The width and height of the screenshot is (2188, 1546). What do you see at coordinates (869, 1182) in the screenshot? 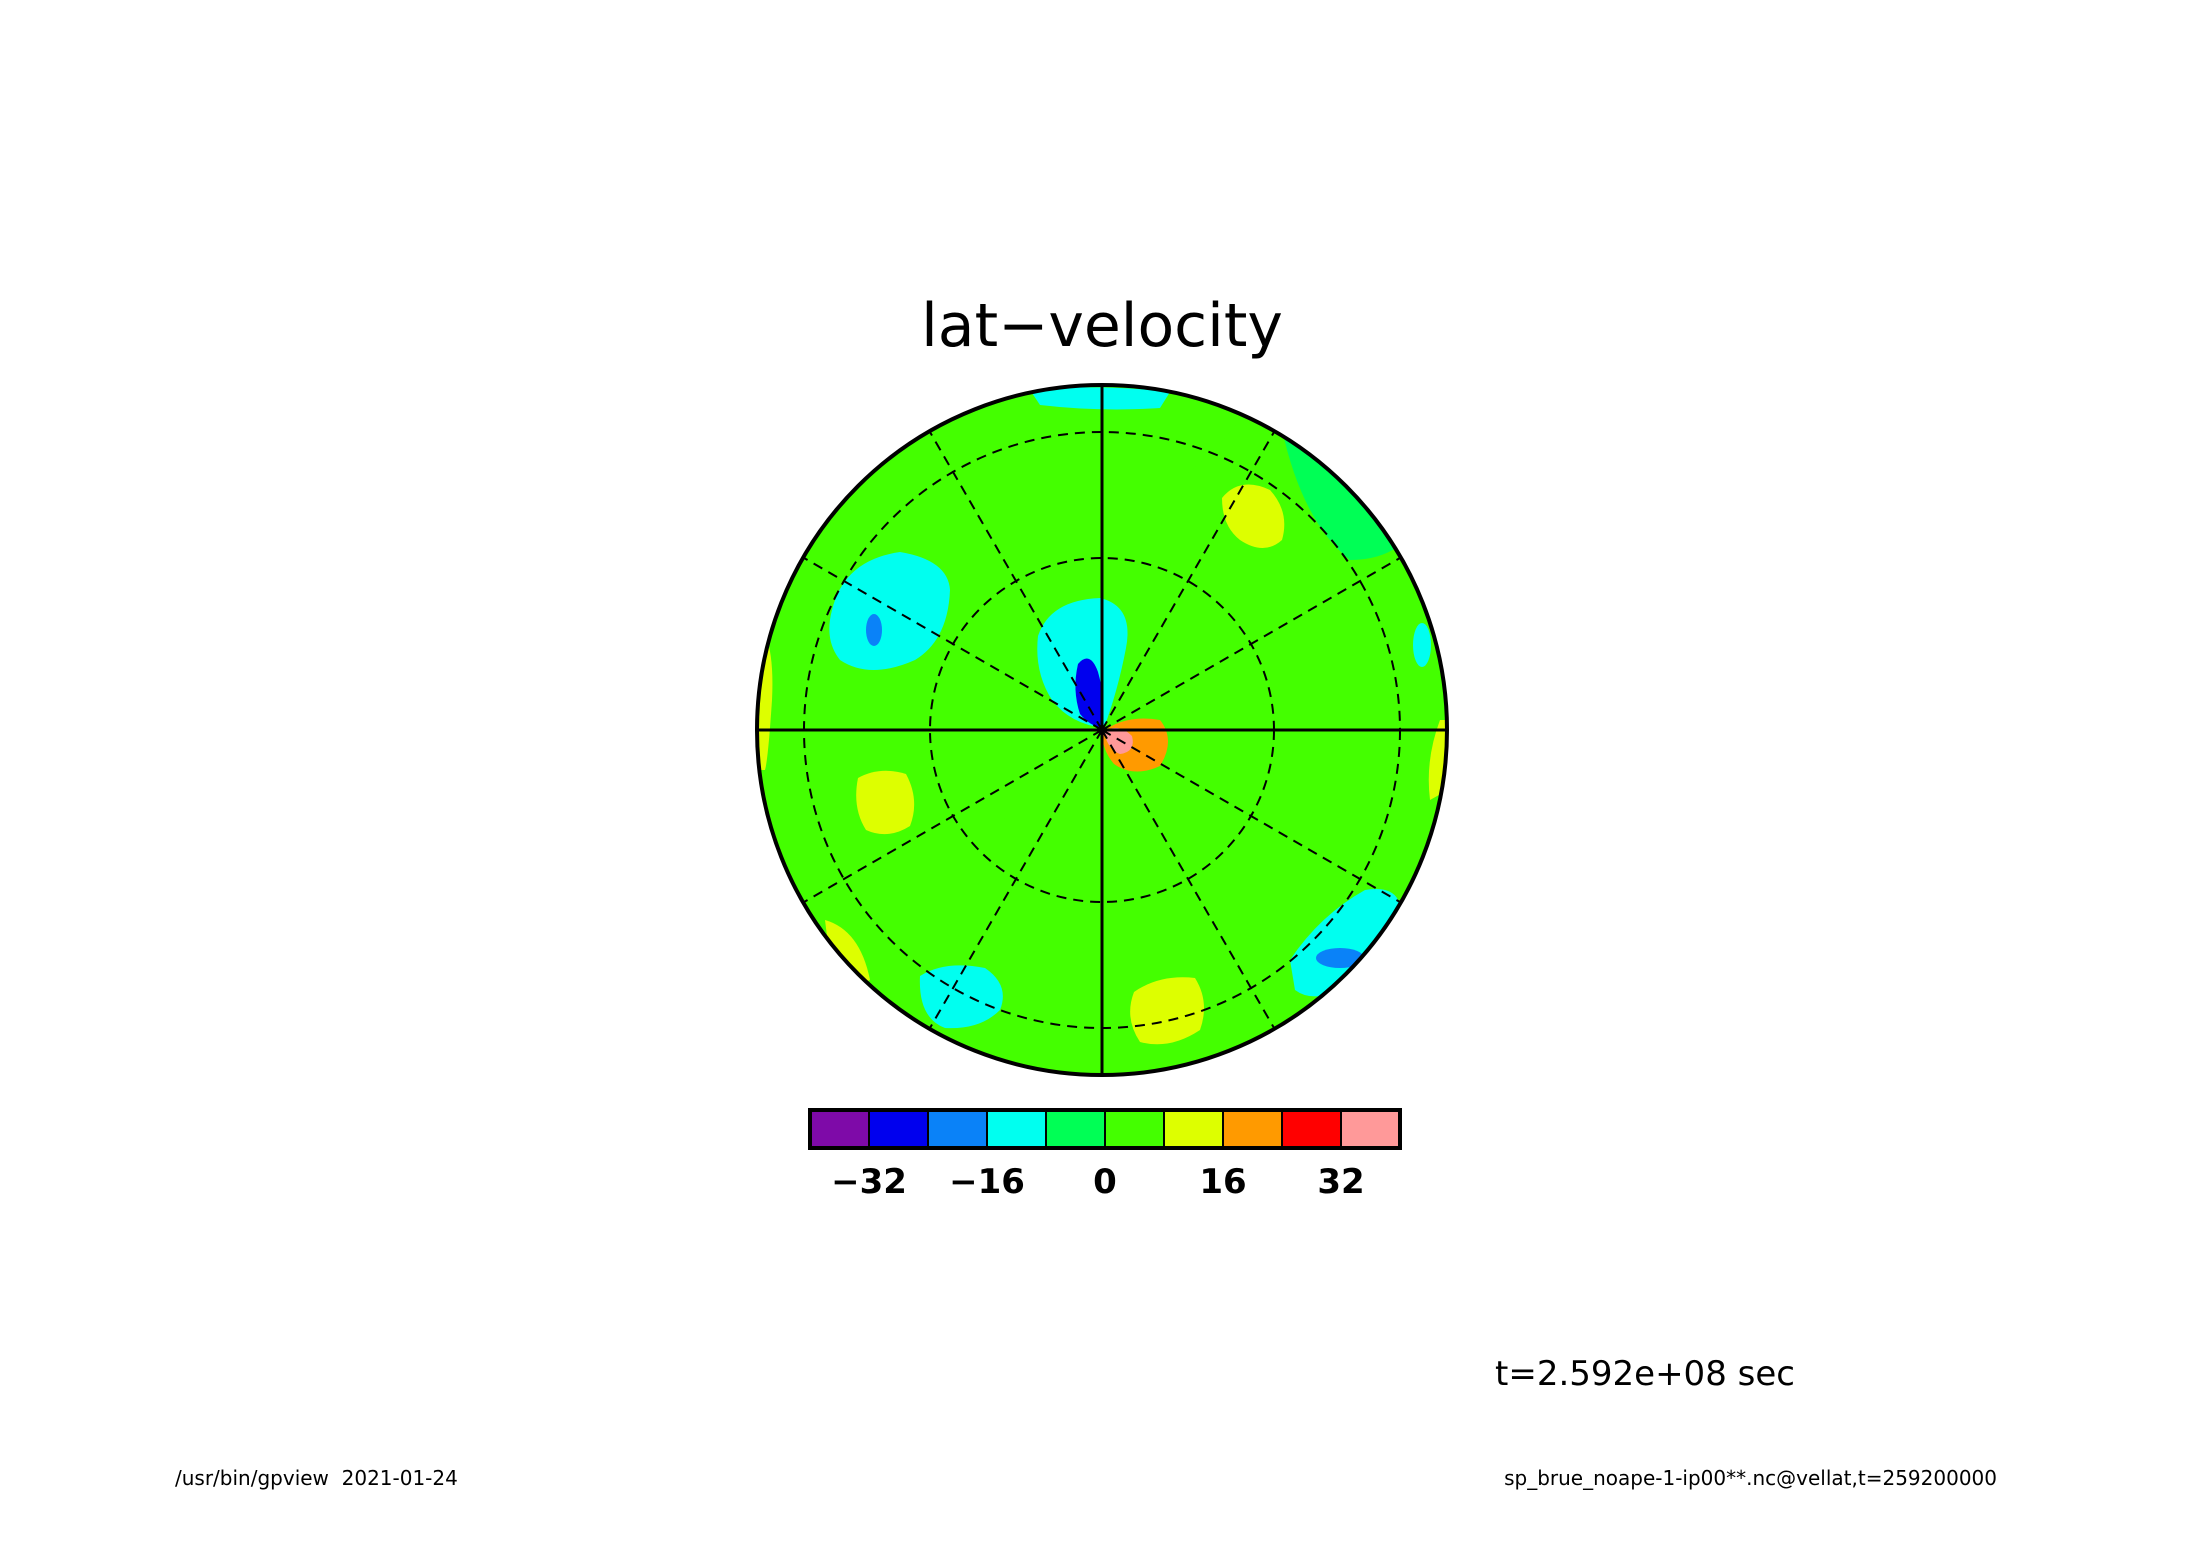
I see `colorbar-tick-label: −32` at bounding box center [869, 1182].